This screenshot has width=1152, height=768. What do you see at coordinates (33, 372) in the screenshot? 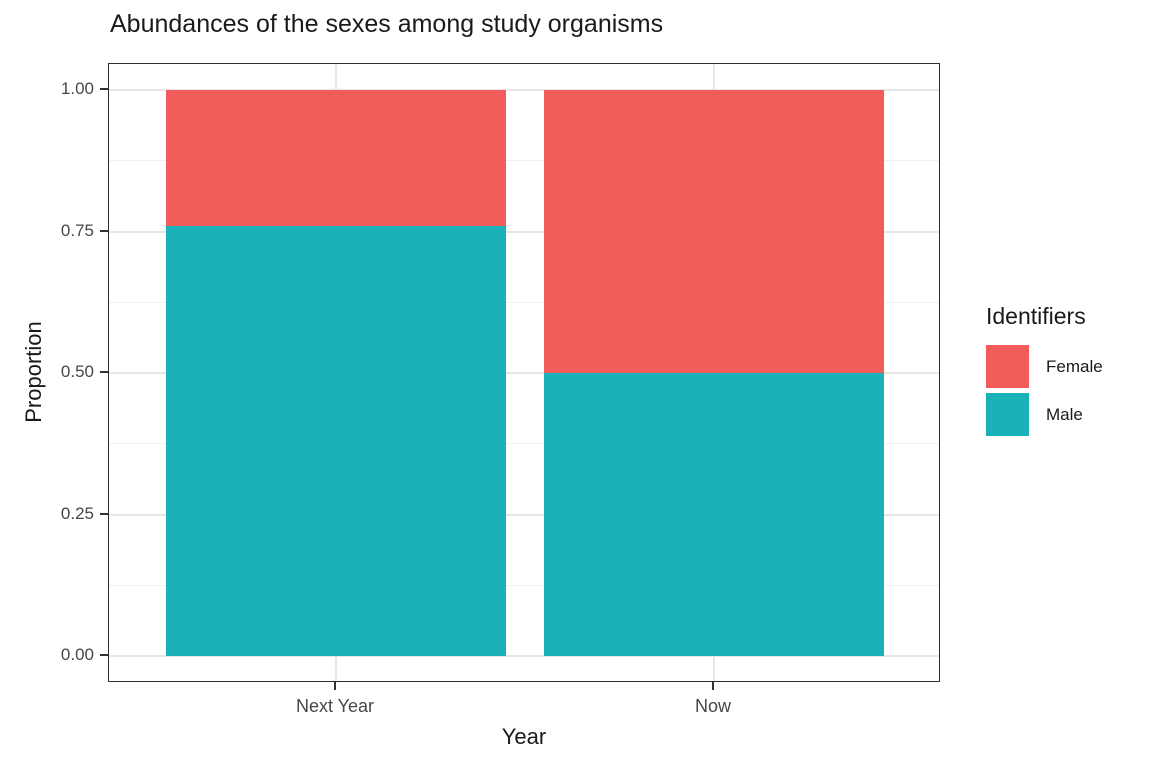
I see `y-axis-title: Proportion` at bounding box center [33, 372].